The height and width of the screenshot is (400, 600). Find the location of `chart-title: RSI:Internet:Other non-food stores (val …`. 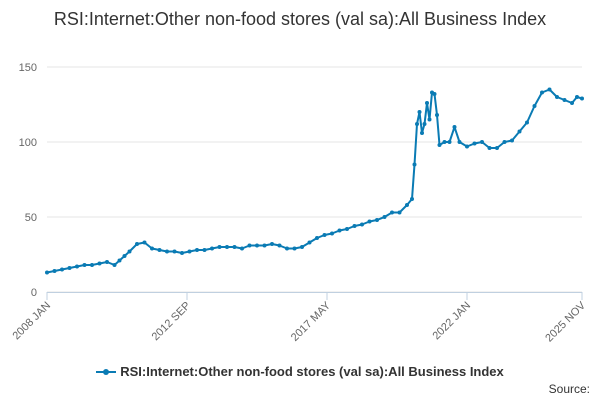

chart-title: RSI:Internet:Other non-food stores (val … is located at coordinates (300, 19).